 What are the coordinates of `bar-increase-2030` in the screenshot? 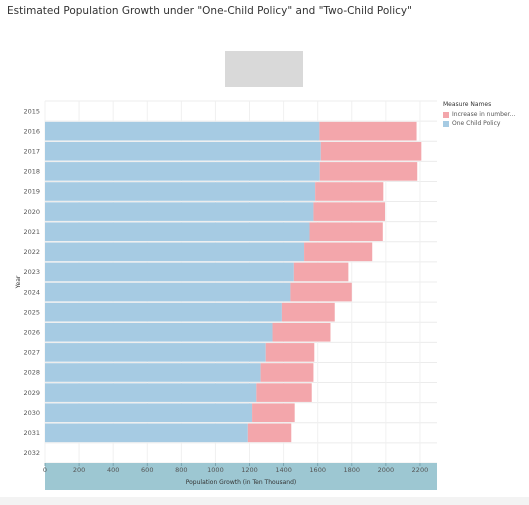 It's located at (273, 413).